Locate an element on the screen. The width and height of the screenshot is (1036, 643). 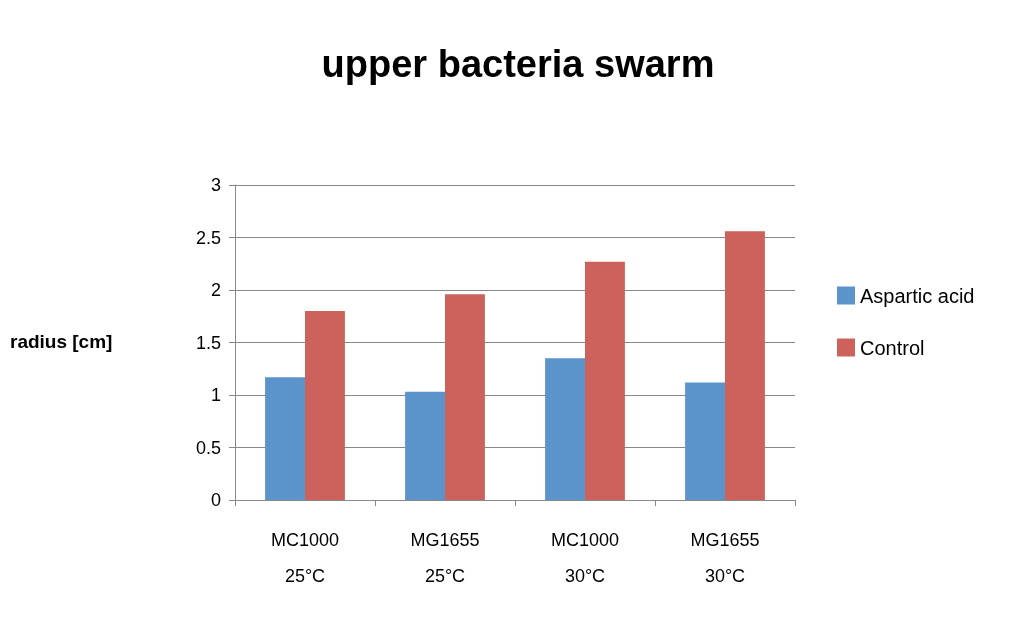
y-tick-label: 2.5 is located at coordinates (208, 237).